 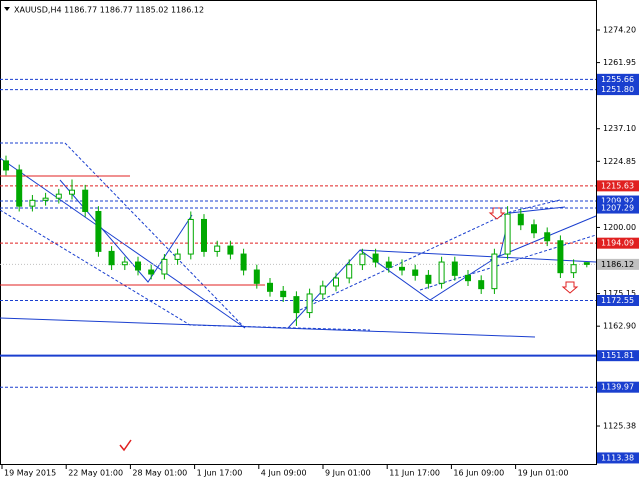 I want to click on price-label: 1207.29, so click(x=617, y=208).